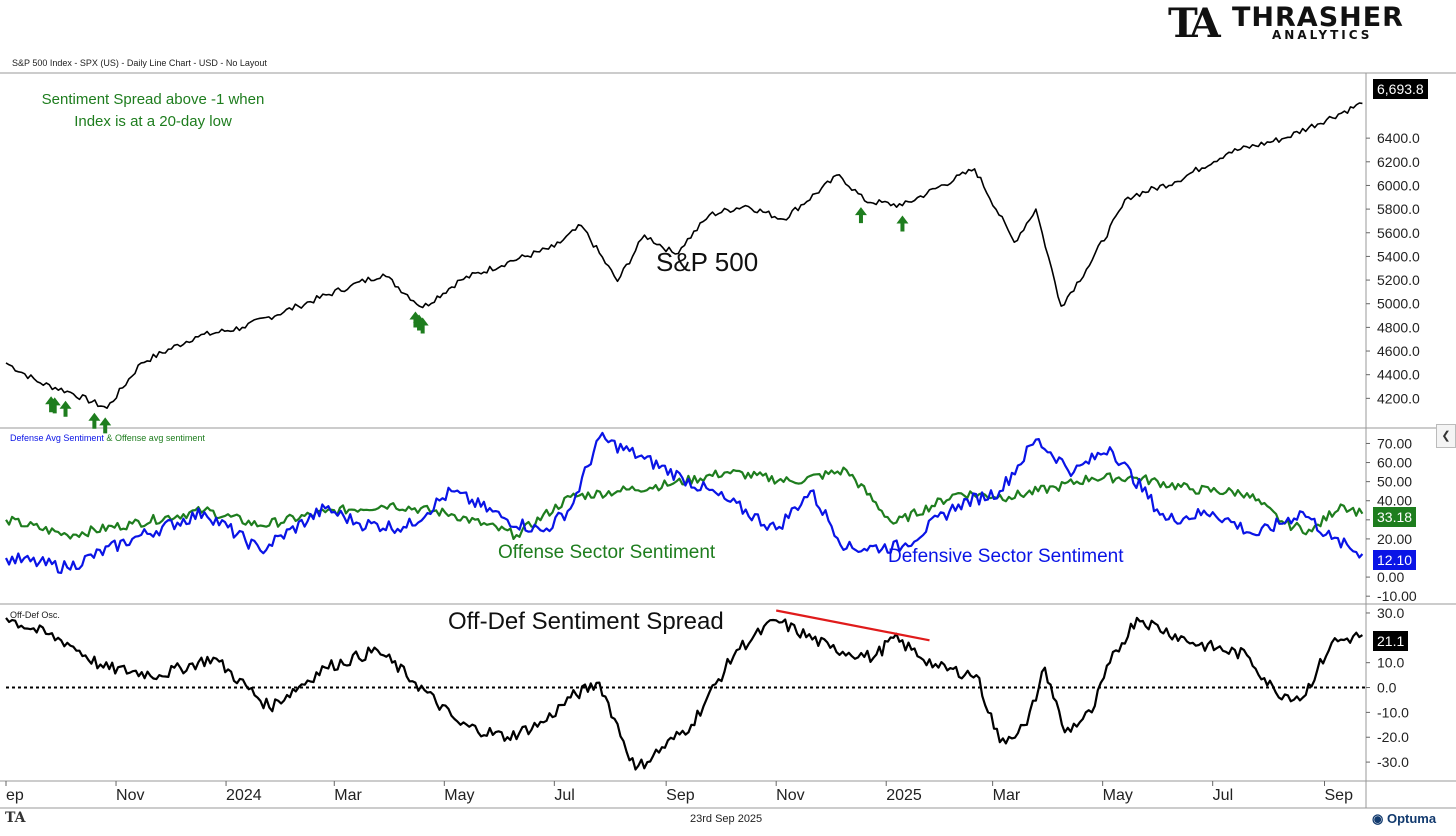  I want to click on offense-series-label: Offense Sector Sentiment, so click(607, 552).